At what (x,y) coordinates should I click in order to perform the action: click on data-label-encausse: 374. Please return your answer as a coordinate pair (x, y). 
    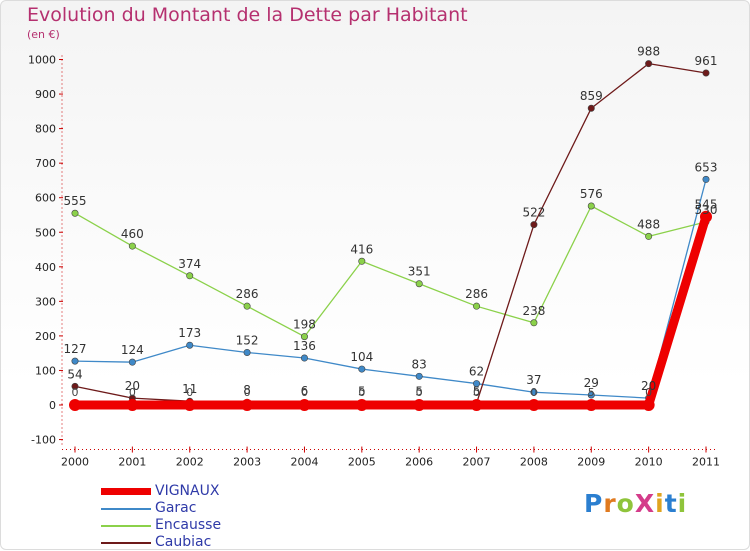
    Looking at the image, I should click on (189, 264).